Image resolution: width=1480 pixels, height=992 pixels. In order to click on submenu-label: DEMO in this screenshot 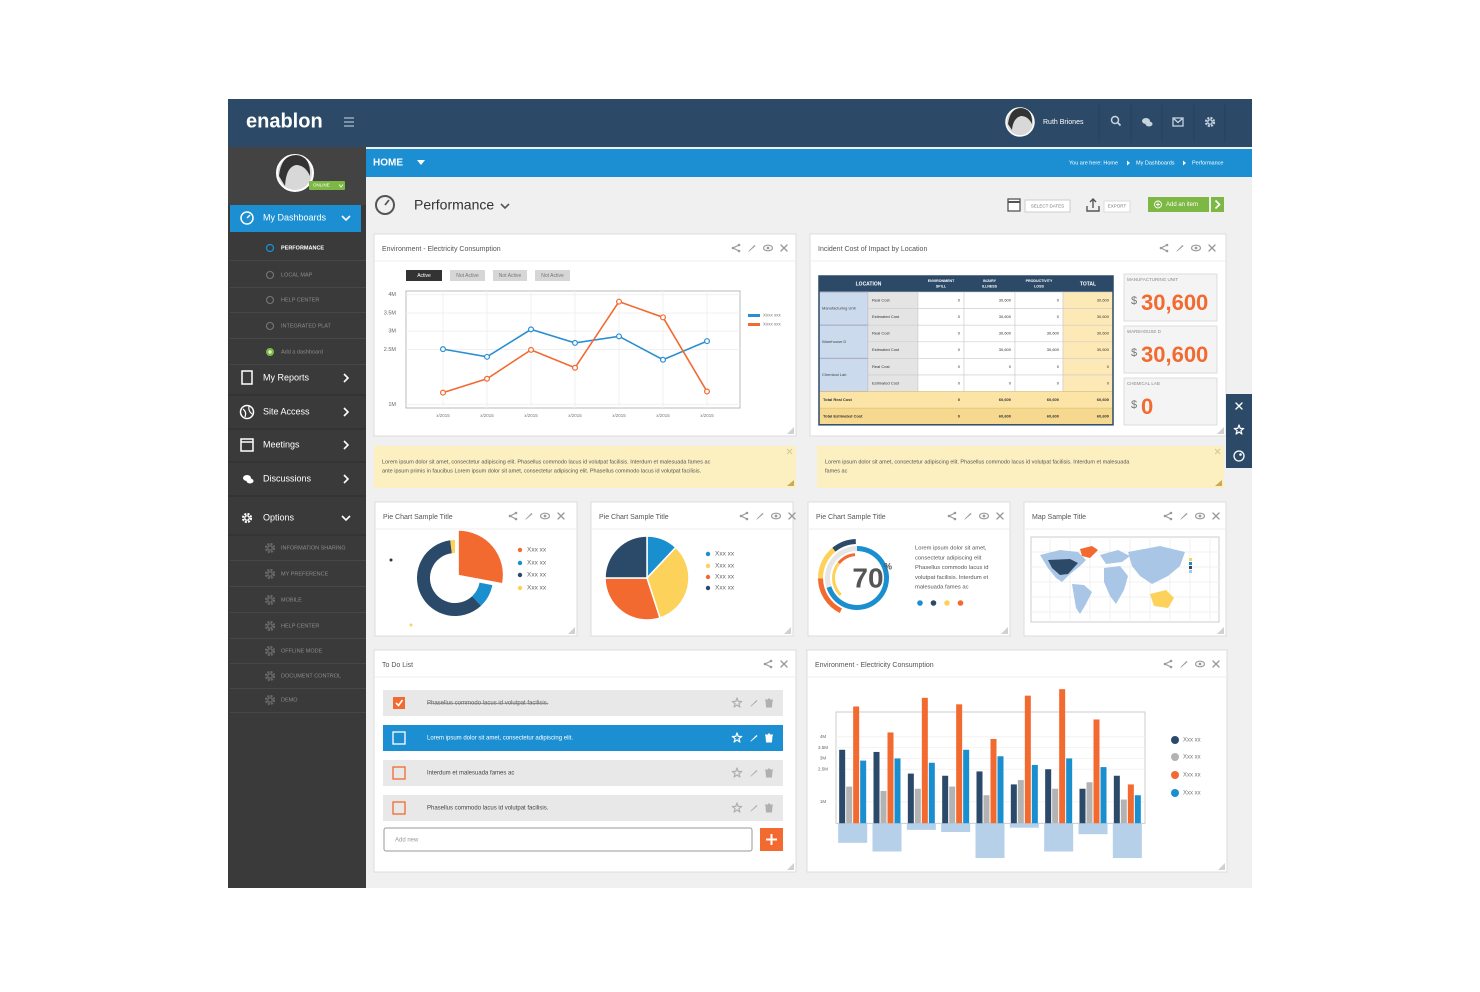, I will do `click(289, 700)`.